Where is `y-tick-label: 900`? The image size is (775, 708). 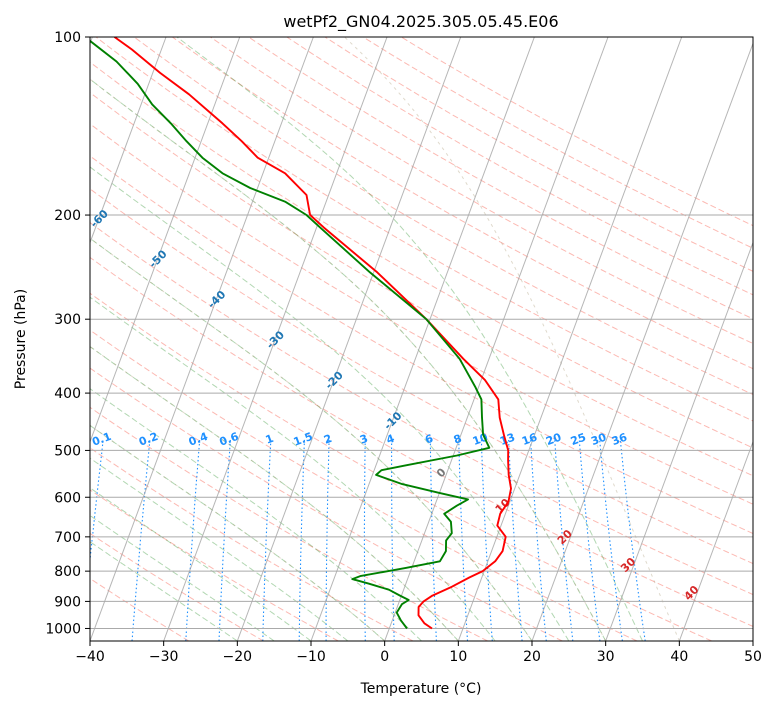 y-tick-label: 900 is located at coordinates (67, 602).